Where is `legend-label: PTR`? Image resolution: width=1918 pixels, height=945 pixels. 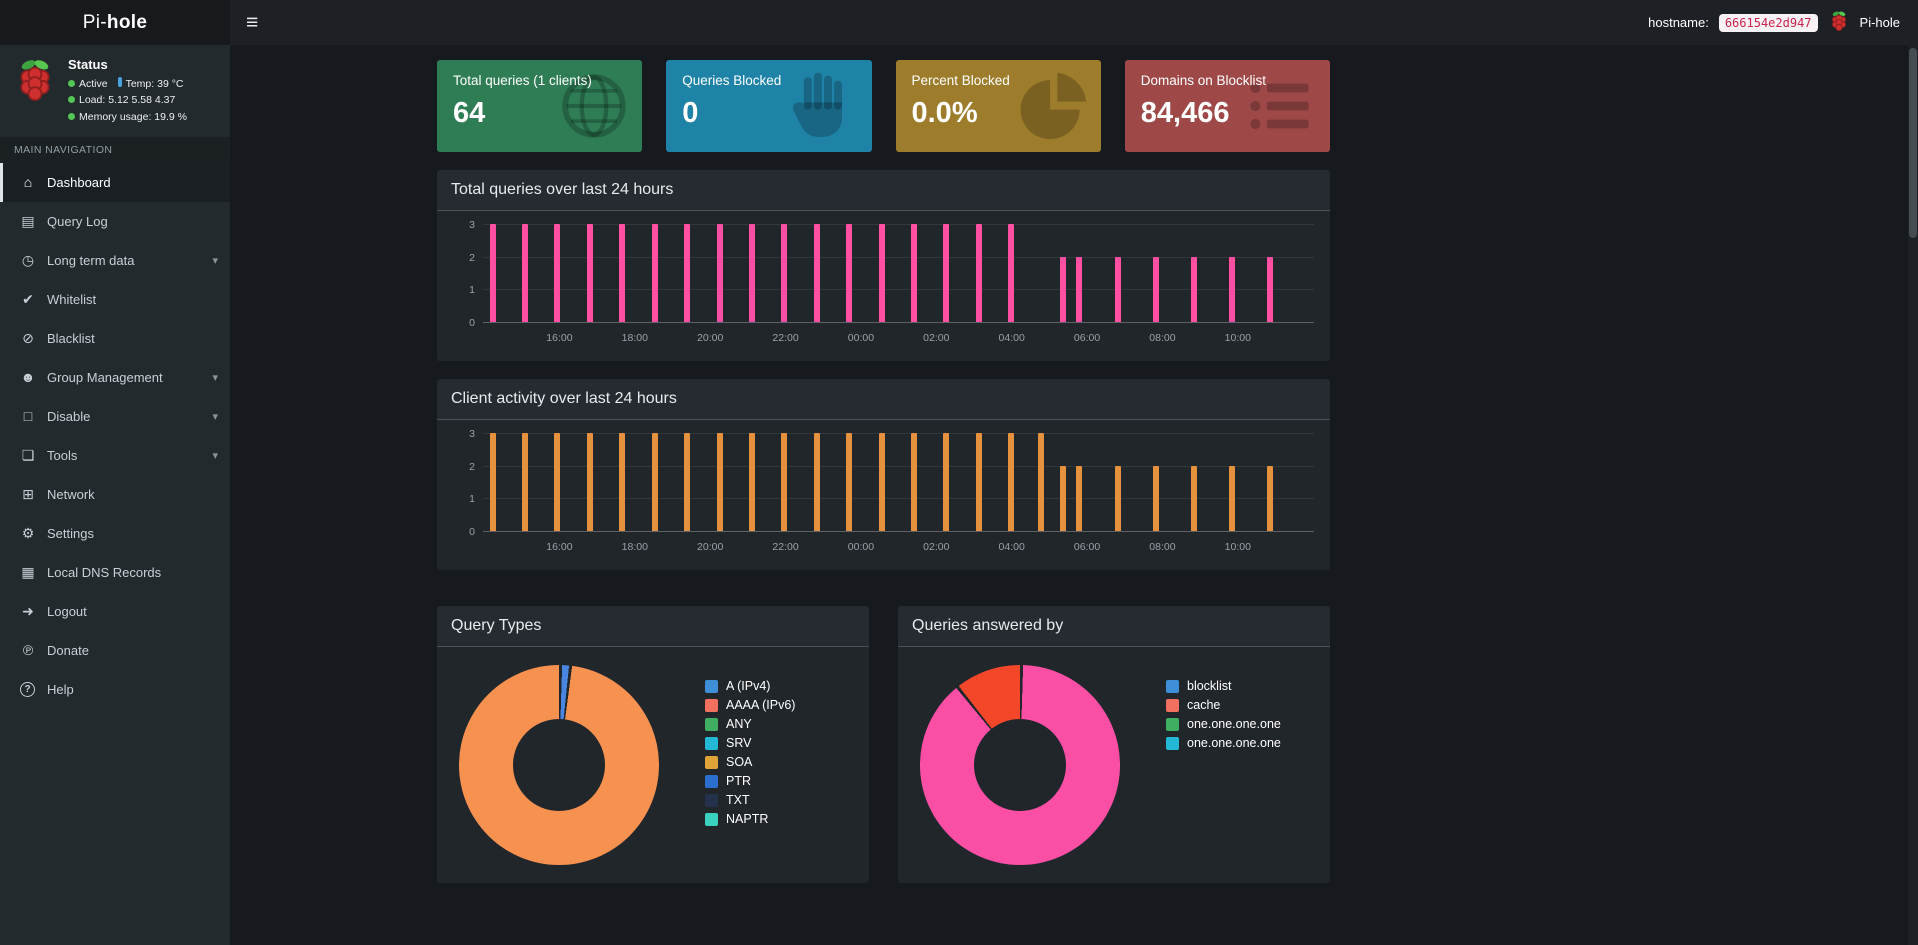
legend-label: PTR is located at coordinates (738, 781).